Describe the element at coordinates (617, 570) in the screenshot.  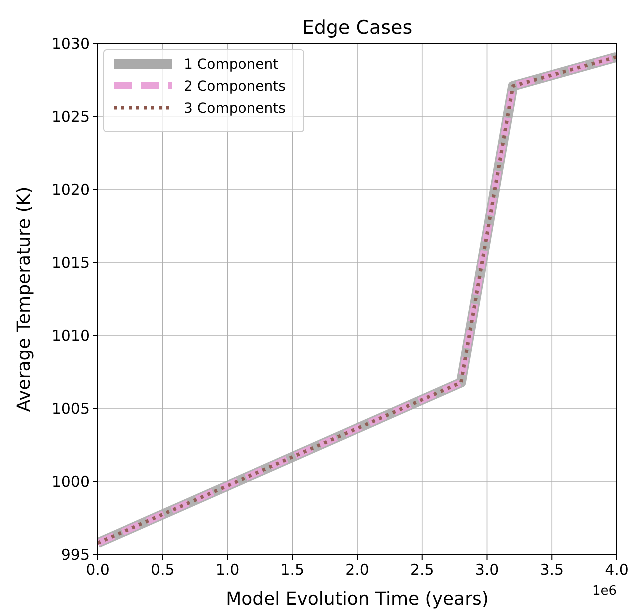
I see `x-tick-label: 4.0` at that location.